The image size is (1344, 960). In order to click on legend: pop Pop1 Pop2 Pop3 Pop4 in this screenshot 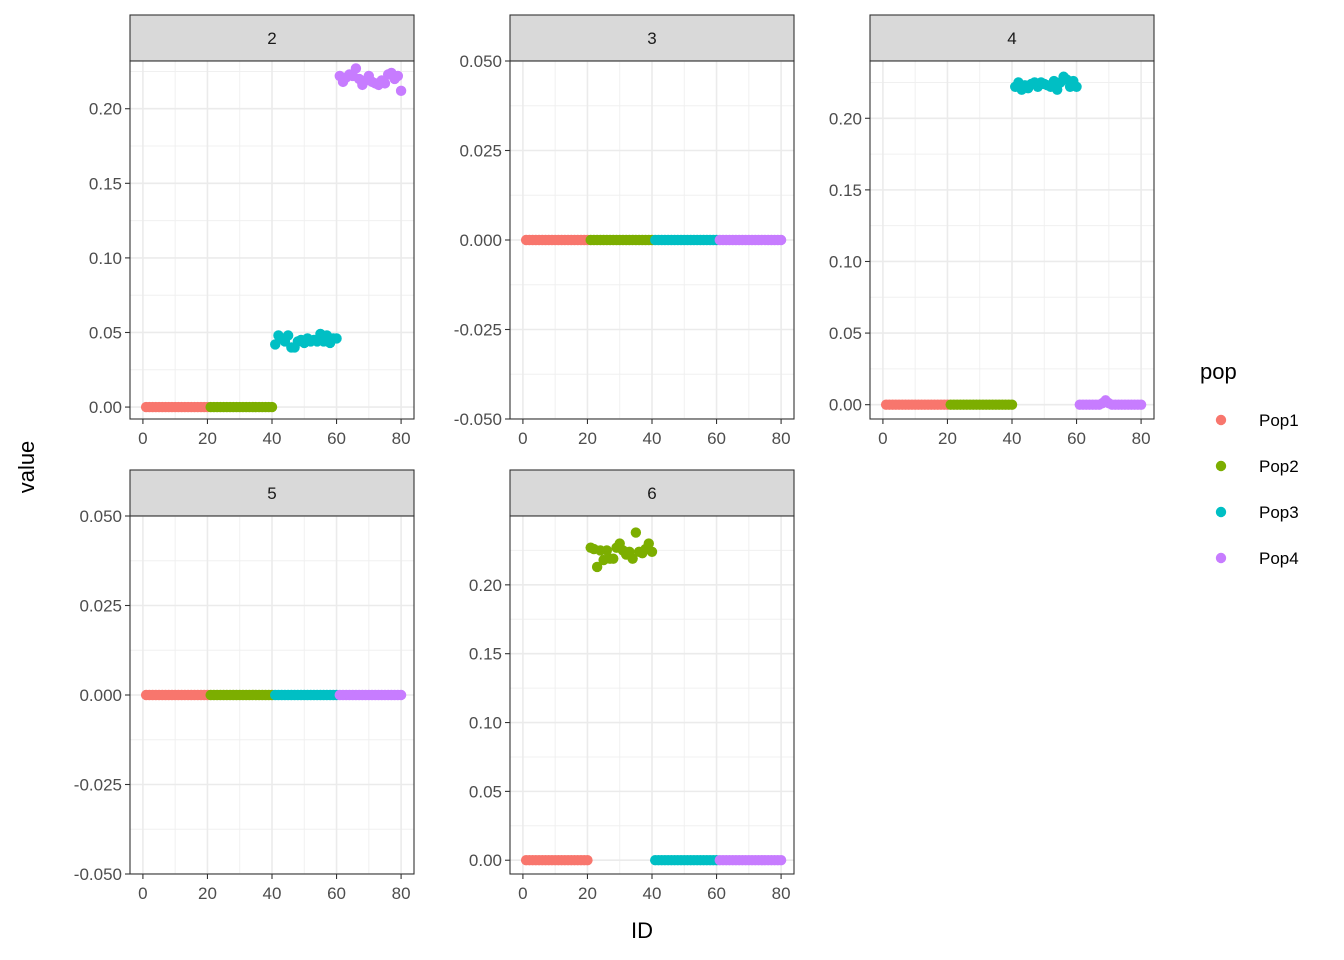, I will do `click(1249, 463)`.